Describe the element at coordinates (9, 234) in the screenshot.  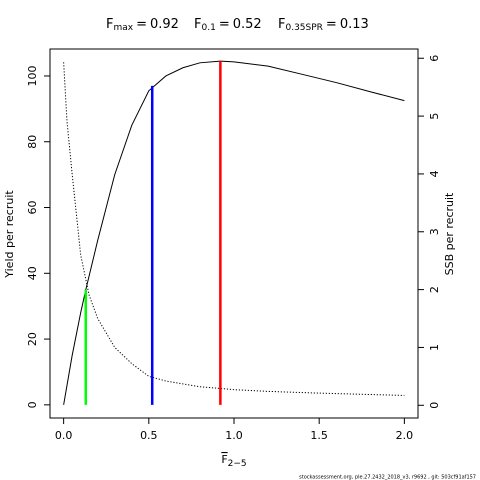
I see `y-axis-label: Yield per recruit` at that location.